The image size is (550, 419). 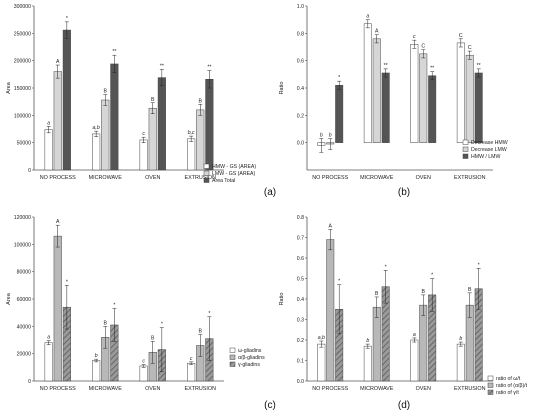 What do you see at coordinates (485, 157) in the screenshot?
I see `legend-entry: HMW / LMW` at bounding box center [485, 157].